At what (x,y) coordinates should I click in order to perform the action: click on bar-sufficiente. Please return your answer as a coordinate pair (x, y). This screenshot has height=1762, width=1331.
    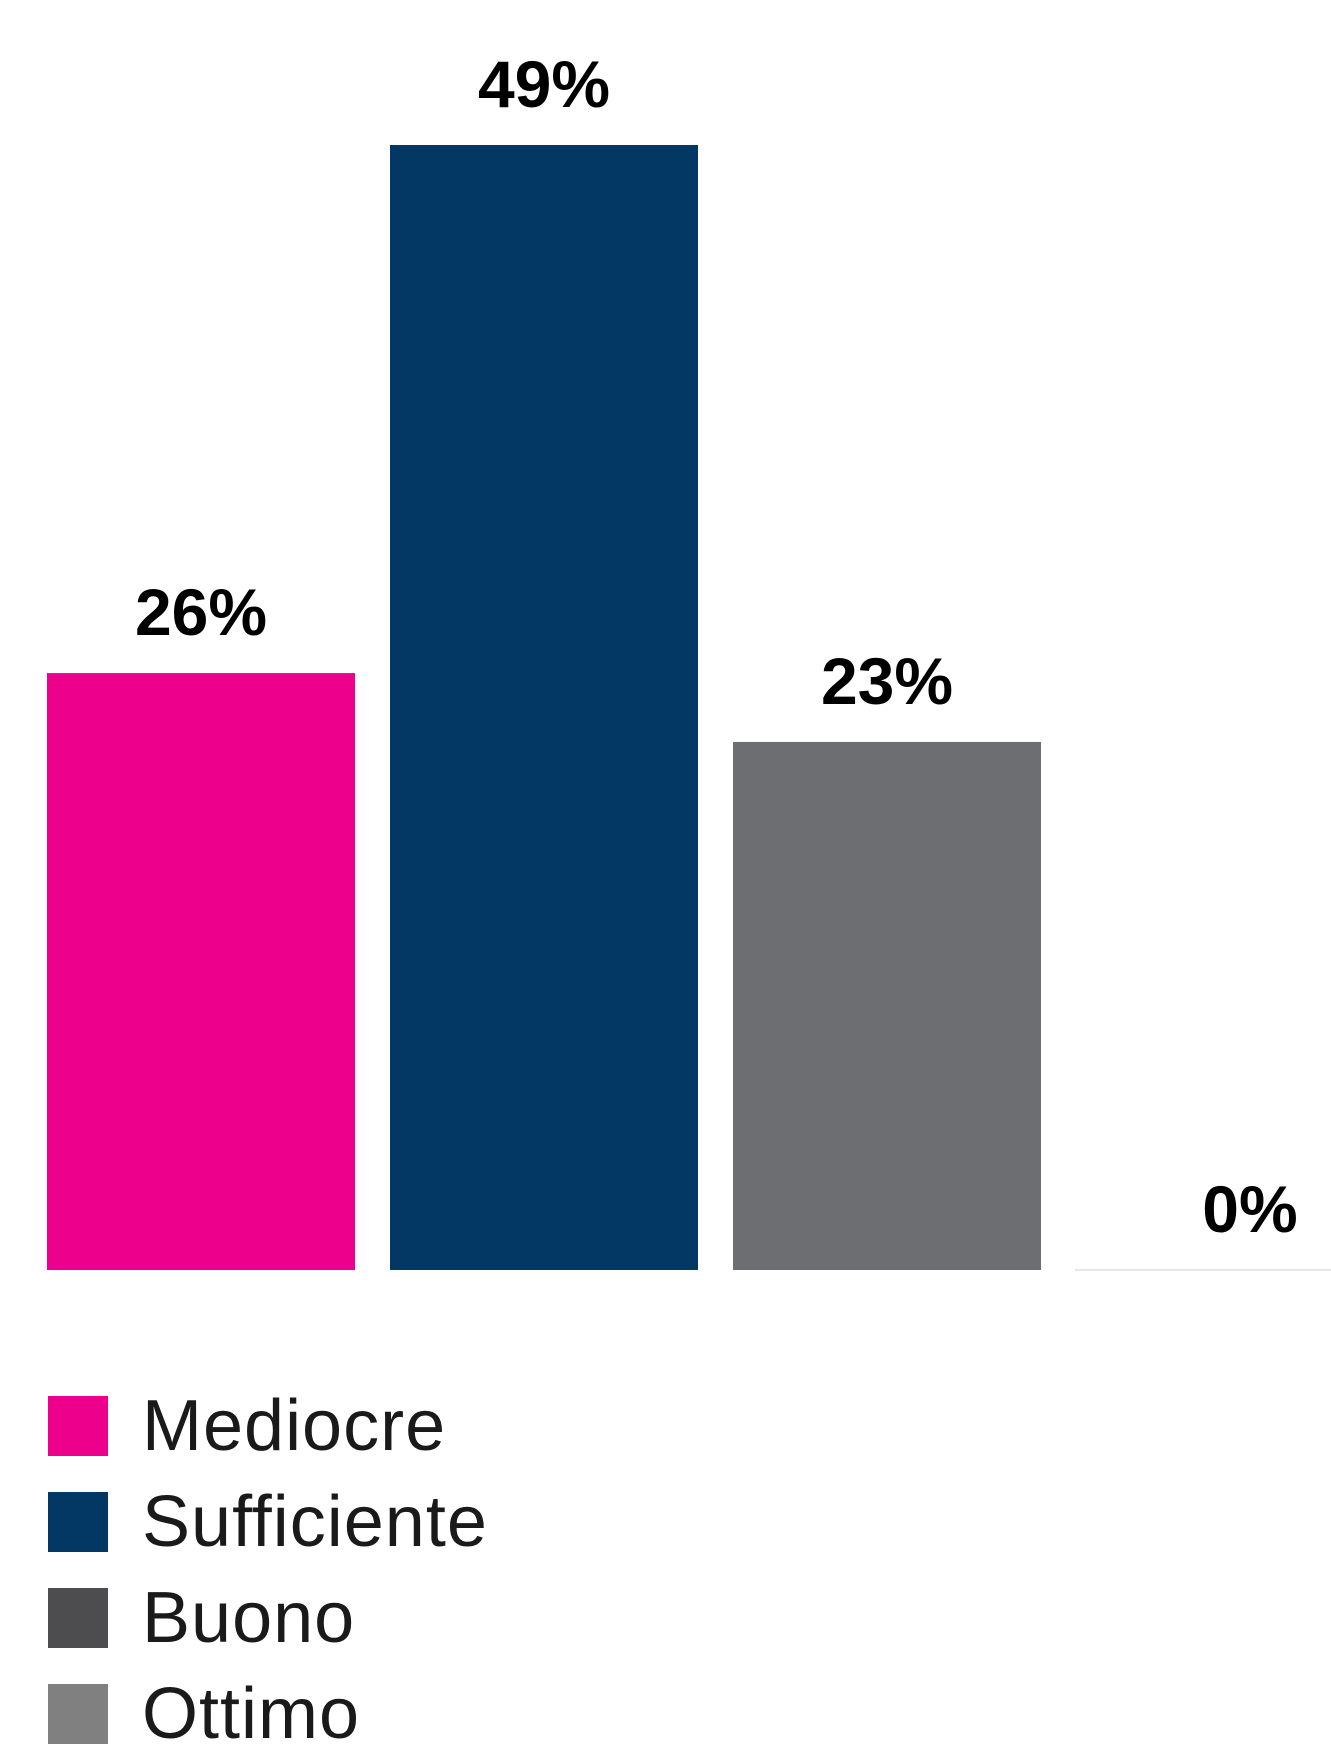
    Looking at the image, I should click on (544, 707).